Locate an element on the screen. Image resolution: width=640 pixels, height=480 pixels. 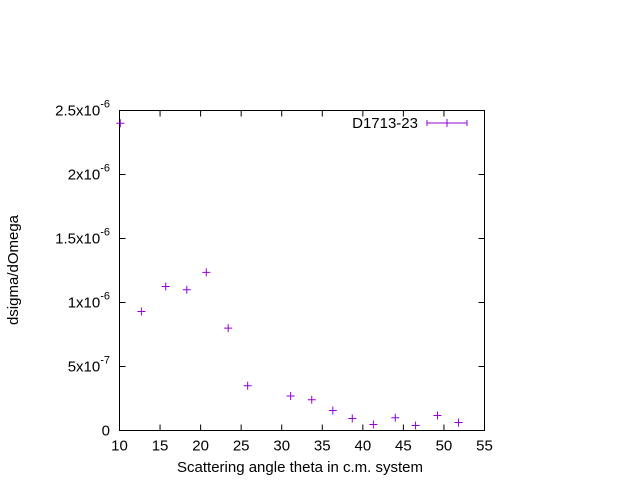
y-axis-label: dsigma/dOmega is located at coordinates (13, 269).